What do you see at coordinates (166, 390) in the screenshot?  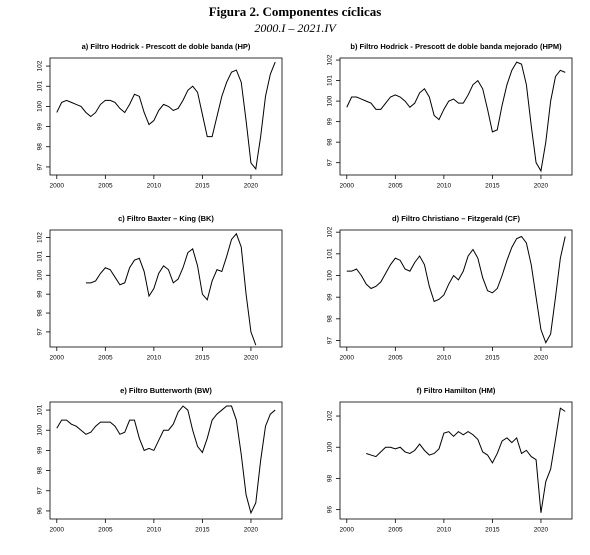 I see `panel-title: e) Filtro Butterworth (BW)` at bounding box center [166, 390].